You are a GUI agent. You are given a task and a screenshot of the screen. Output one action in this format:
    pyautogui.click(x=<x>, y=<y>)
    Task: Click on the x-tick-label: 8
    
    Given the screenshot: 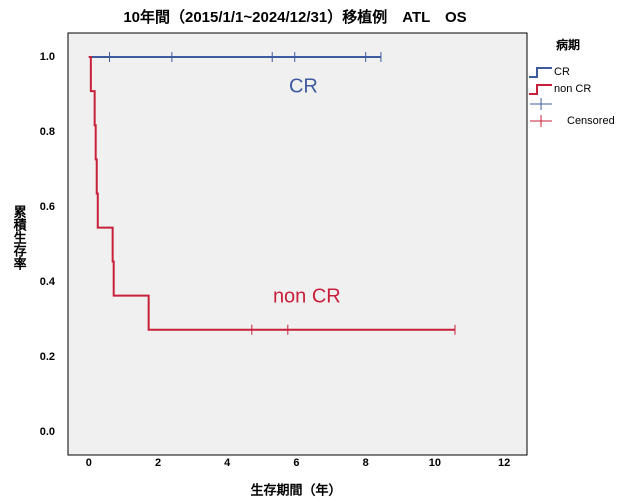 What is the action you would take?
    pyautogui.click(x=366, y=463)
    